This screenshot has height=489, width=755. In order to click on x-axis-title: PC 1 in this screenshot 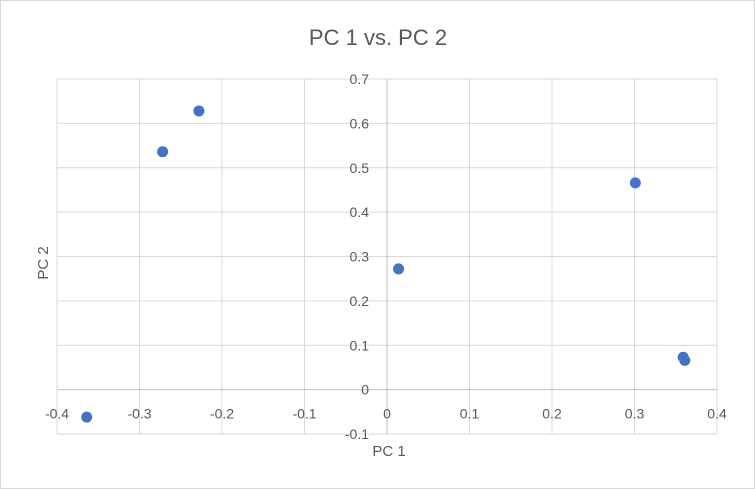, I will do `click(388, 451)`.